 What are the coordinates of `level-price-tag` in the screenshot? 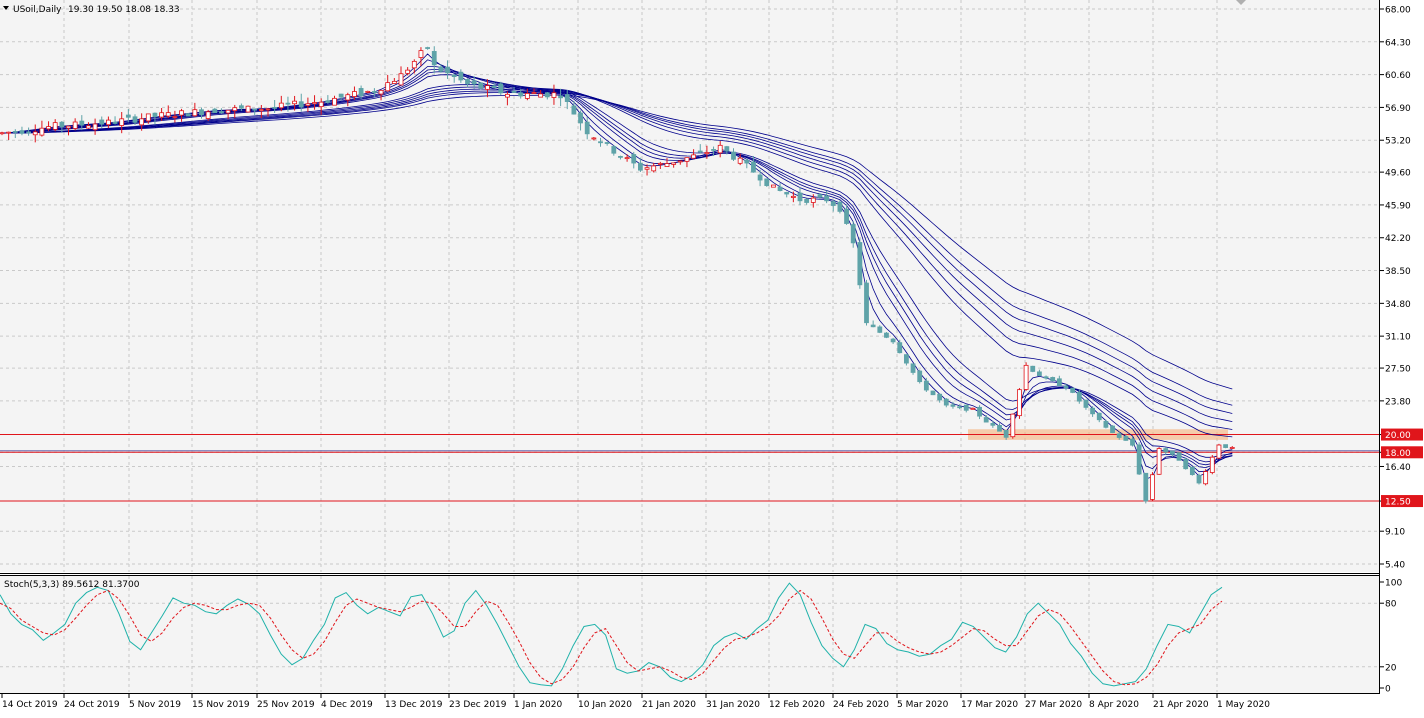 It's located at (1402, 434).